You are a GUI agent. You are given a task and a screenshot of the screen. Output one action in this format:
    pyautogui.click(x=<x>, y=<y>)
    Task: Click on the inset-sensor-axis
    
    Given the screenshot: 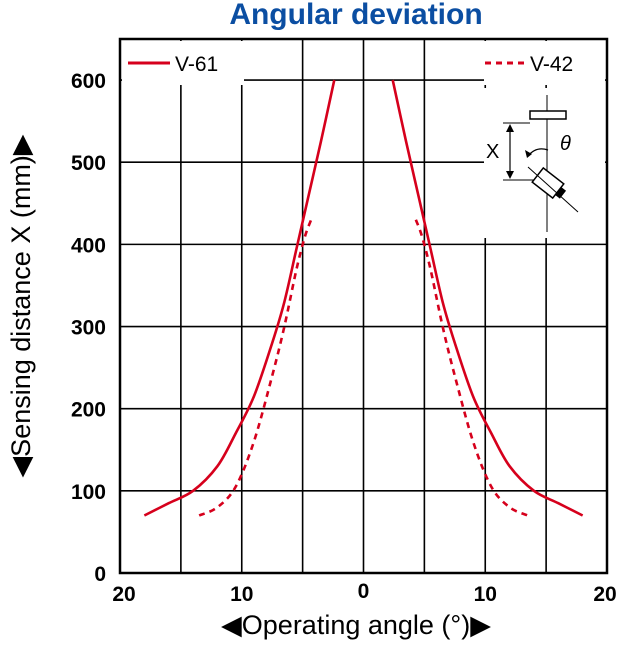 What is the action you would take?
    pyautogui.click(x=553, y=189)
    